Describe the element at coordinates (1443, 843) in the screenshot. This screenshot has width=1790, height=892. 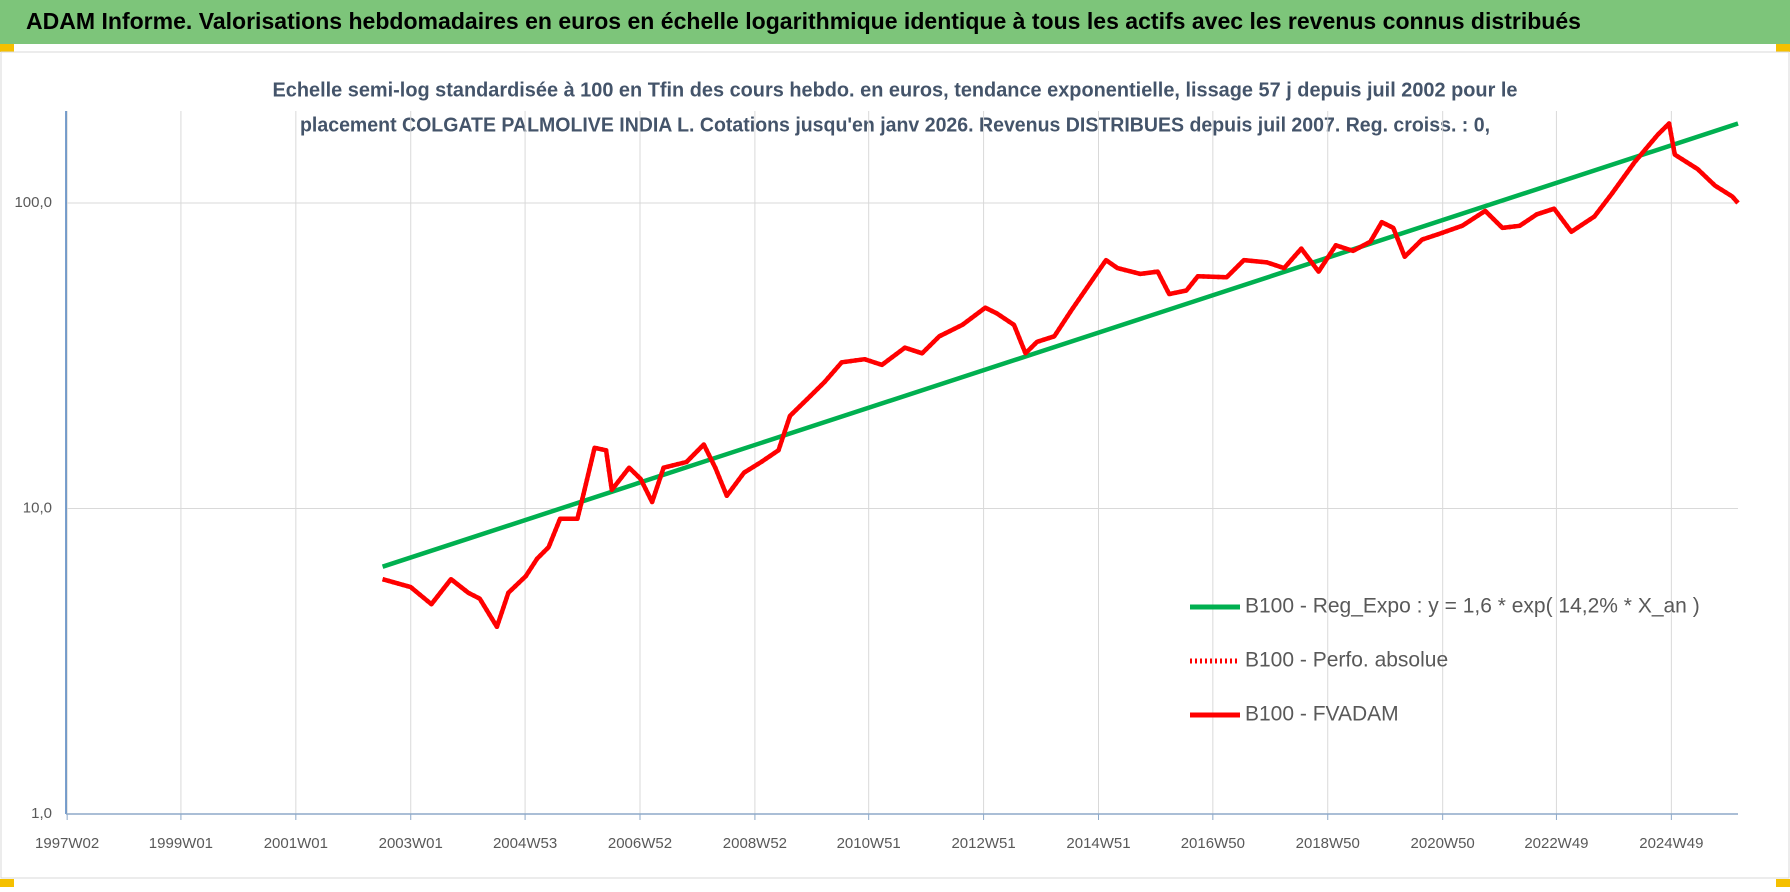
I see `x-tick-label: 2020W50` at that location.